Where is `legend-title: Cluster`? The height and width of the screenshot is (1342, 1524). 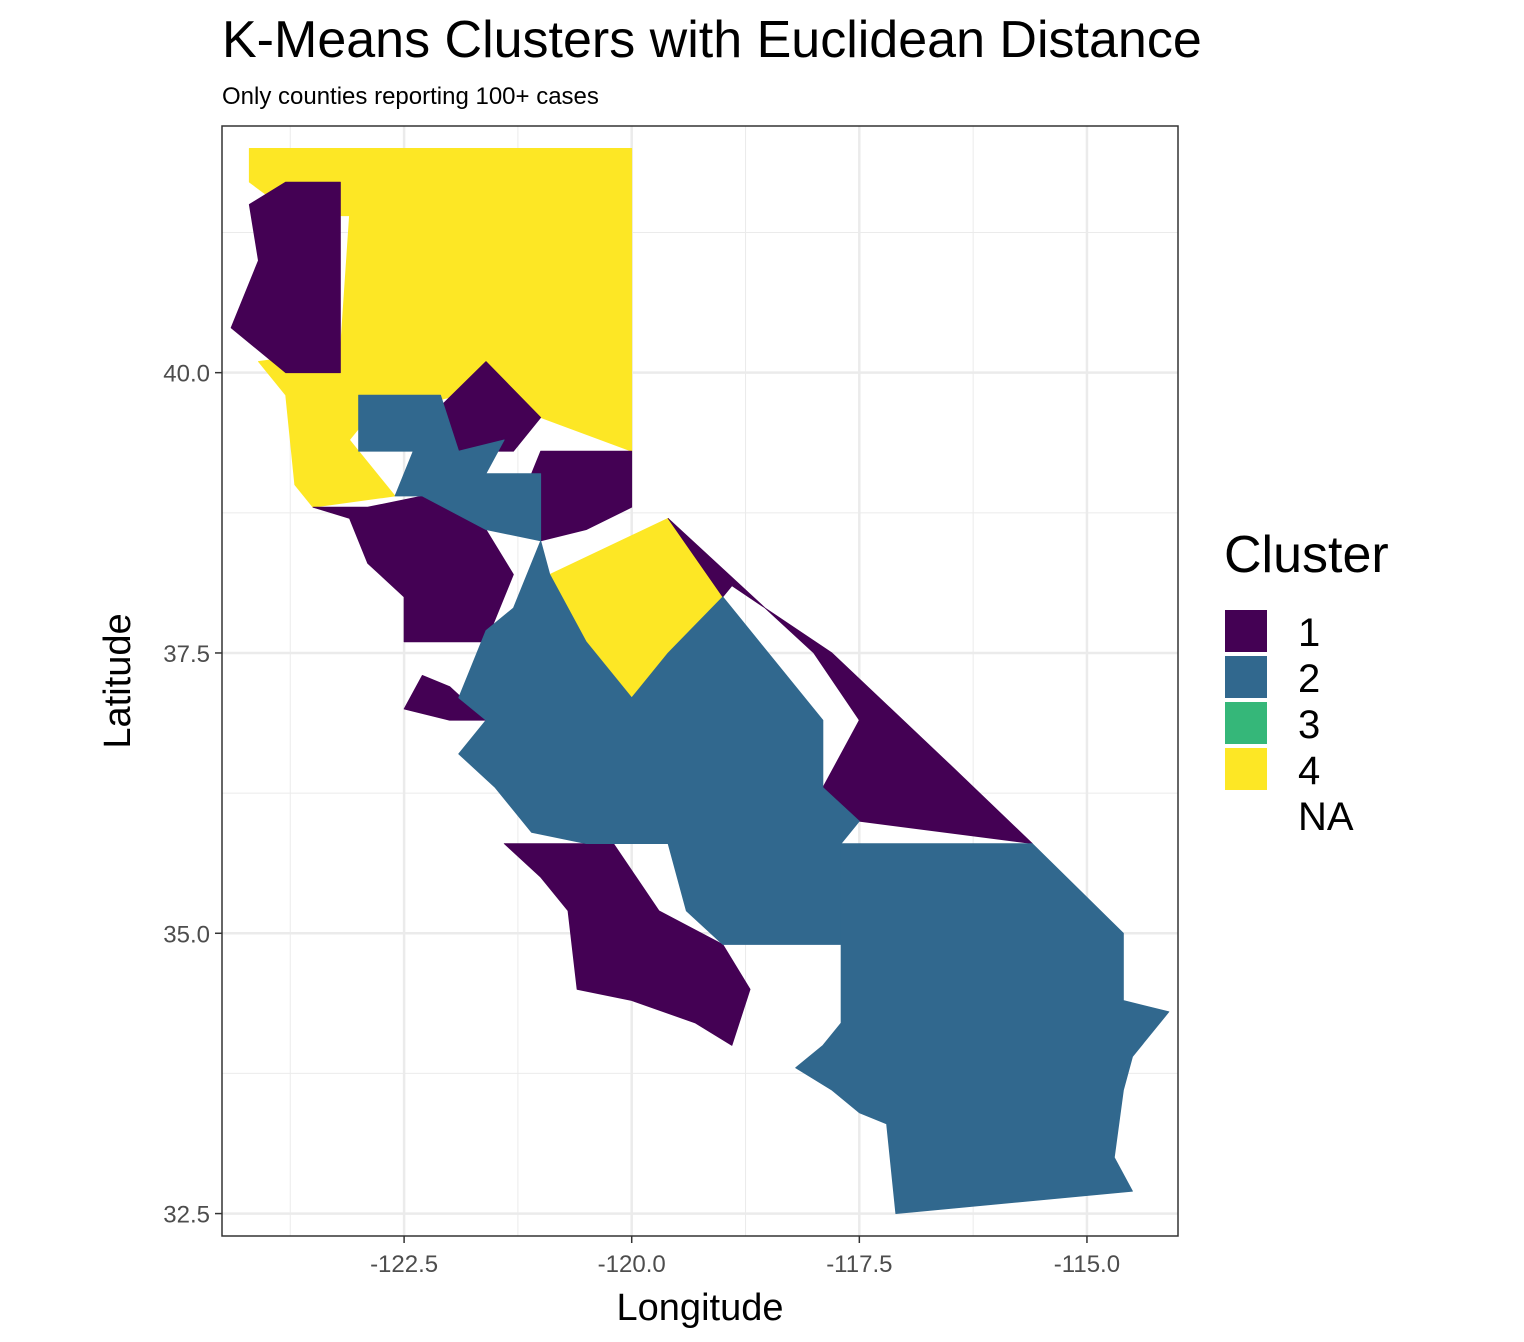
legend-title: Cluster is located at coordinates (1306, 555).